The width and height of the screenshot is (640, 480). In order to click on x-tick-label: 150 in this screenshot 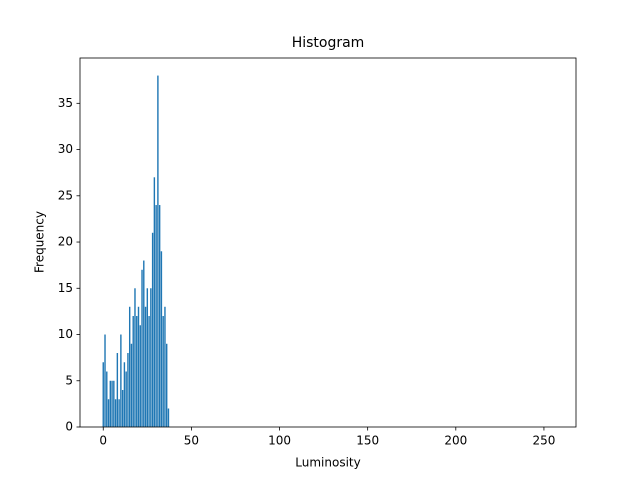, I will do `click(367, 441)`.